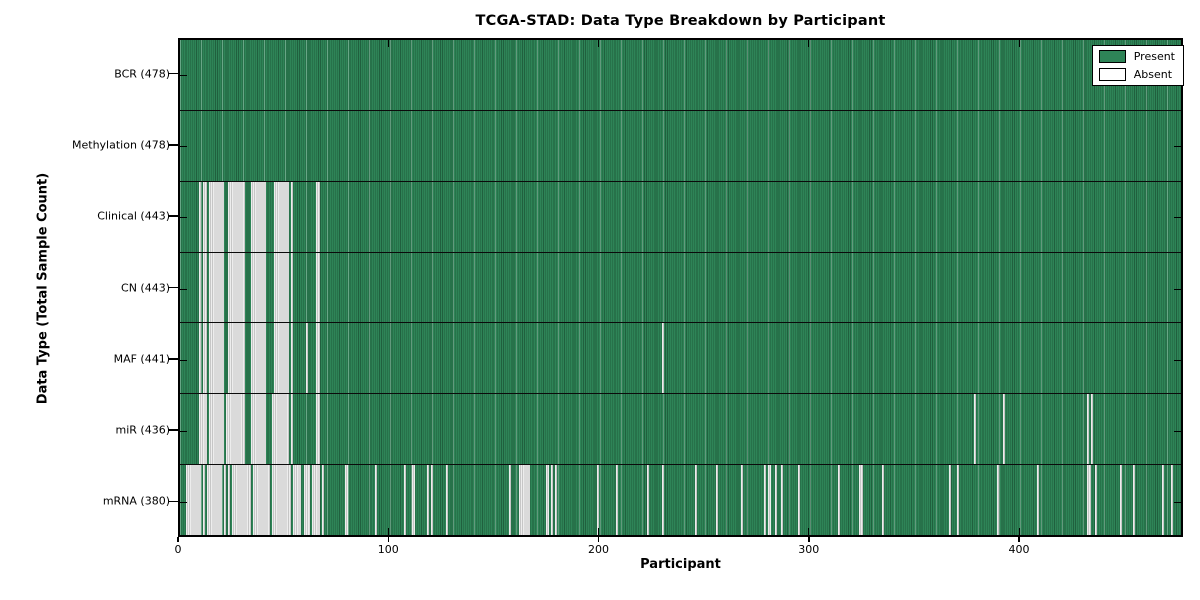  I want to click on legend-entry-present: Present, so click(1136, 56).